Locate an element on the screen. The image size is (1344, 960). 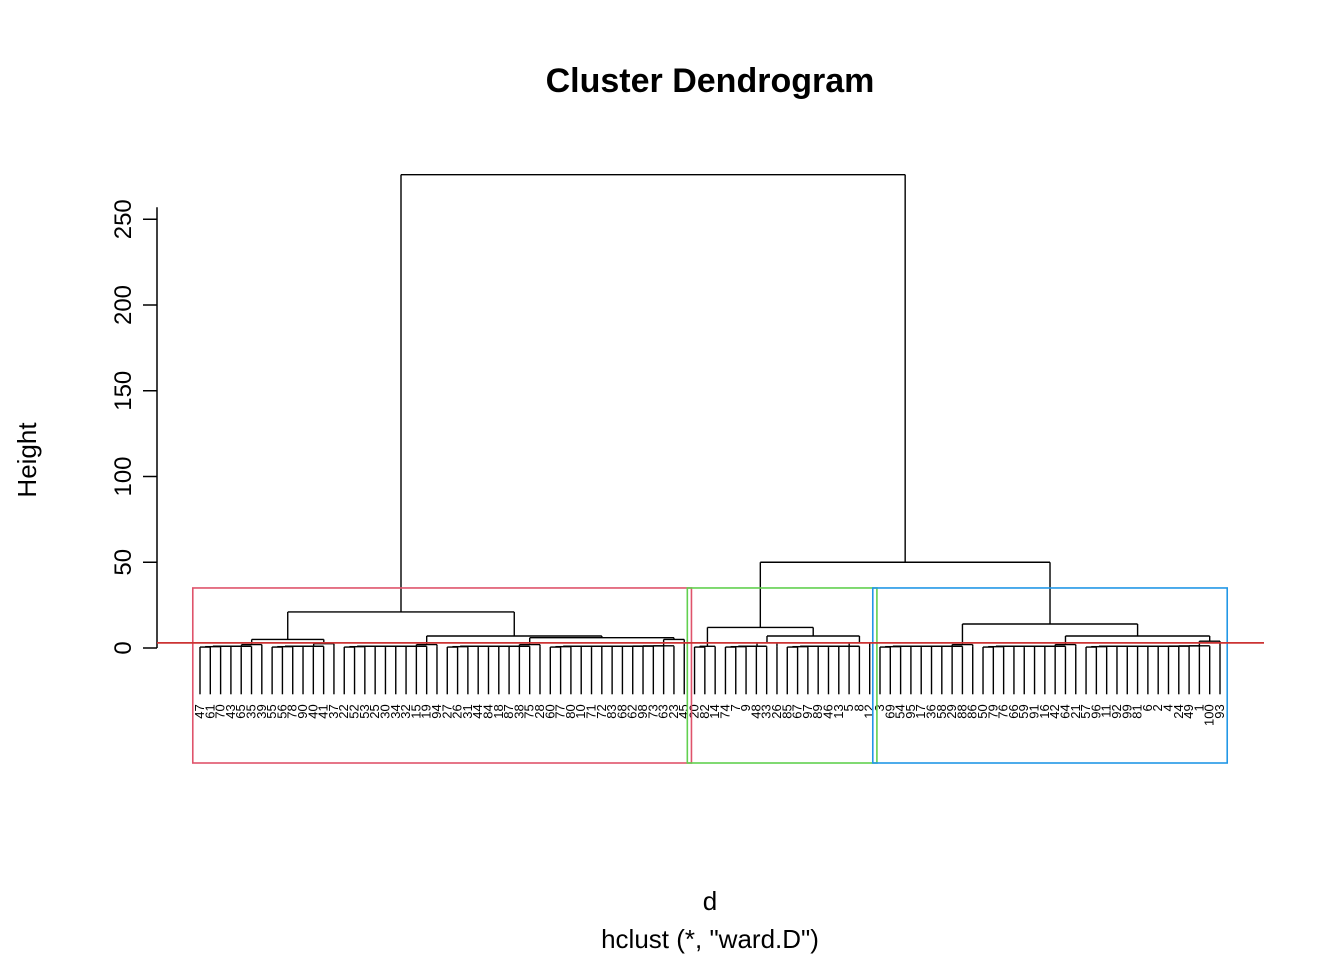
leaf-label: 77 is located at coordinates (560, 711).